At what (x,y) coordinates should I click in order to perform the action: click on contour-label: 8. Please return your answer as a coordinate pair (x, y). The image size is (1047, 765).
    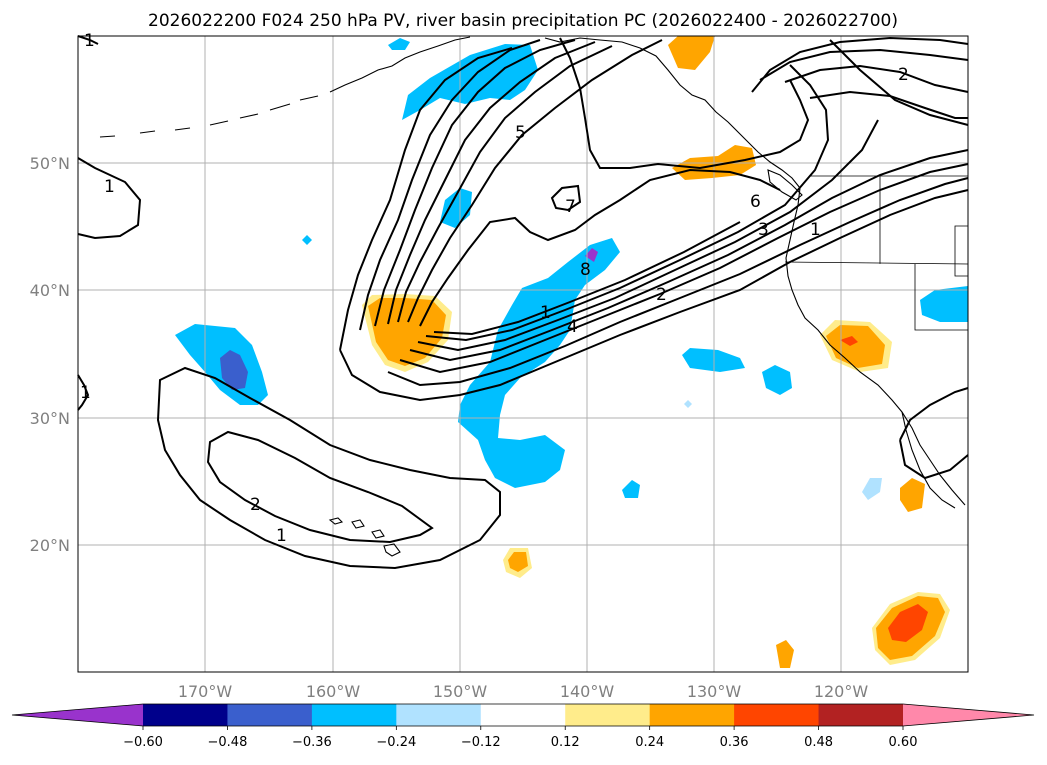
    Looking at the image, I should click on (585, 270).